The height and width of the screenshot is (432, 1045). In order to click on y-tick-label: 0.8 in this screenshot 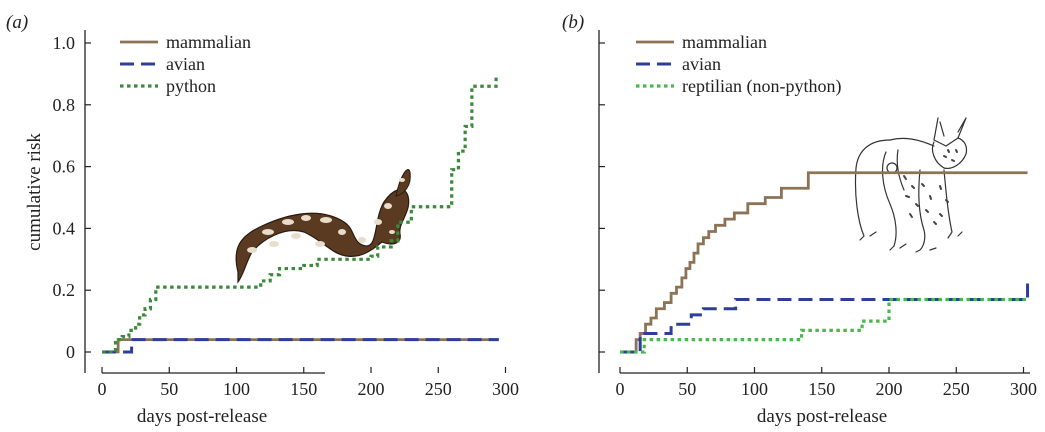, I will do `click(64, 105)`.